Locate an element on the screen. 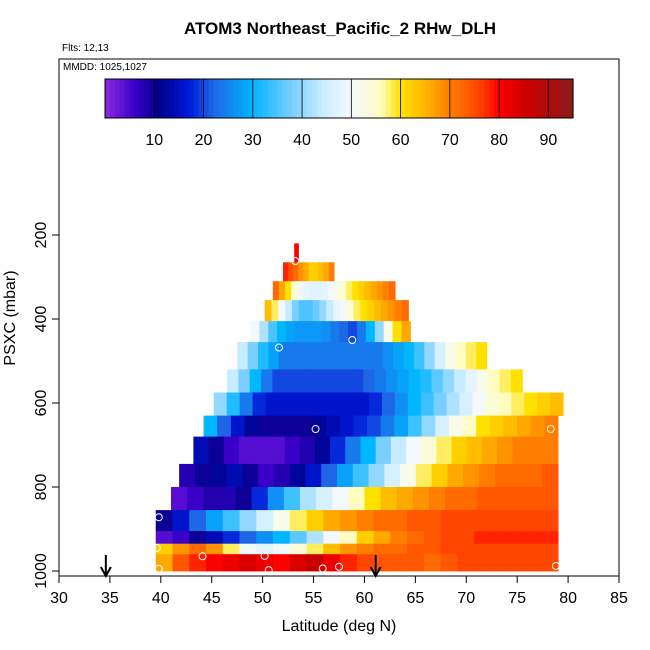 The height and width of the screenshot is (650, 650). sample-marker is located at coordinates (158, 517).